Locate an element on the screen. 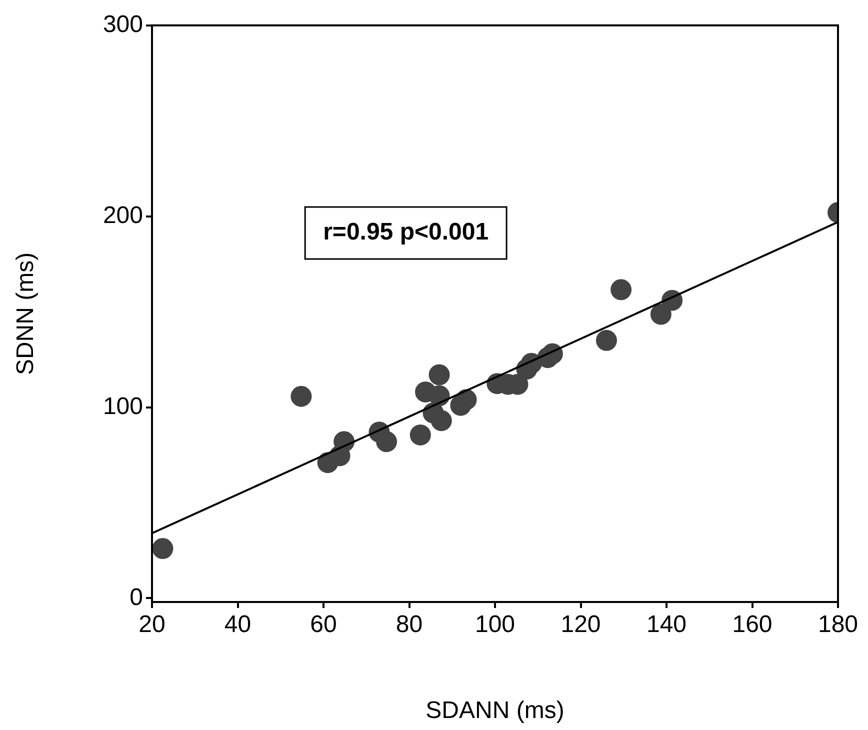 This screenshot has height=730, width=868. x-tick-label: 60 is located at coordinates (323, 624).